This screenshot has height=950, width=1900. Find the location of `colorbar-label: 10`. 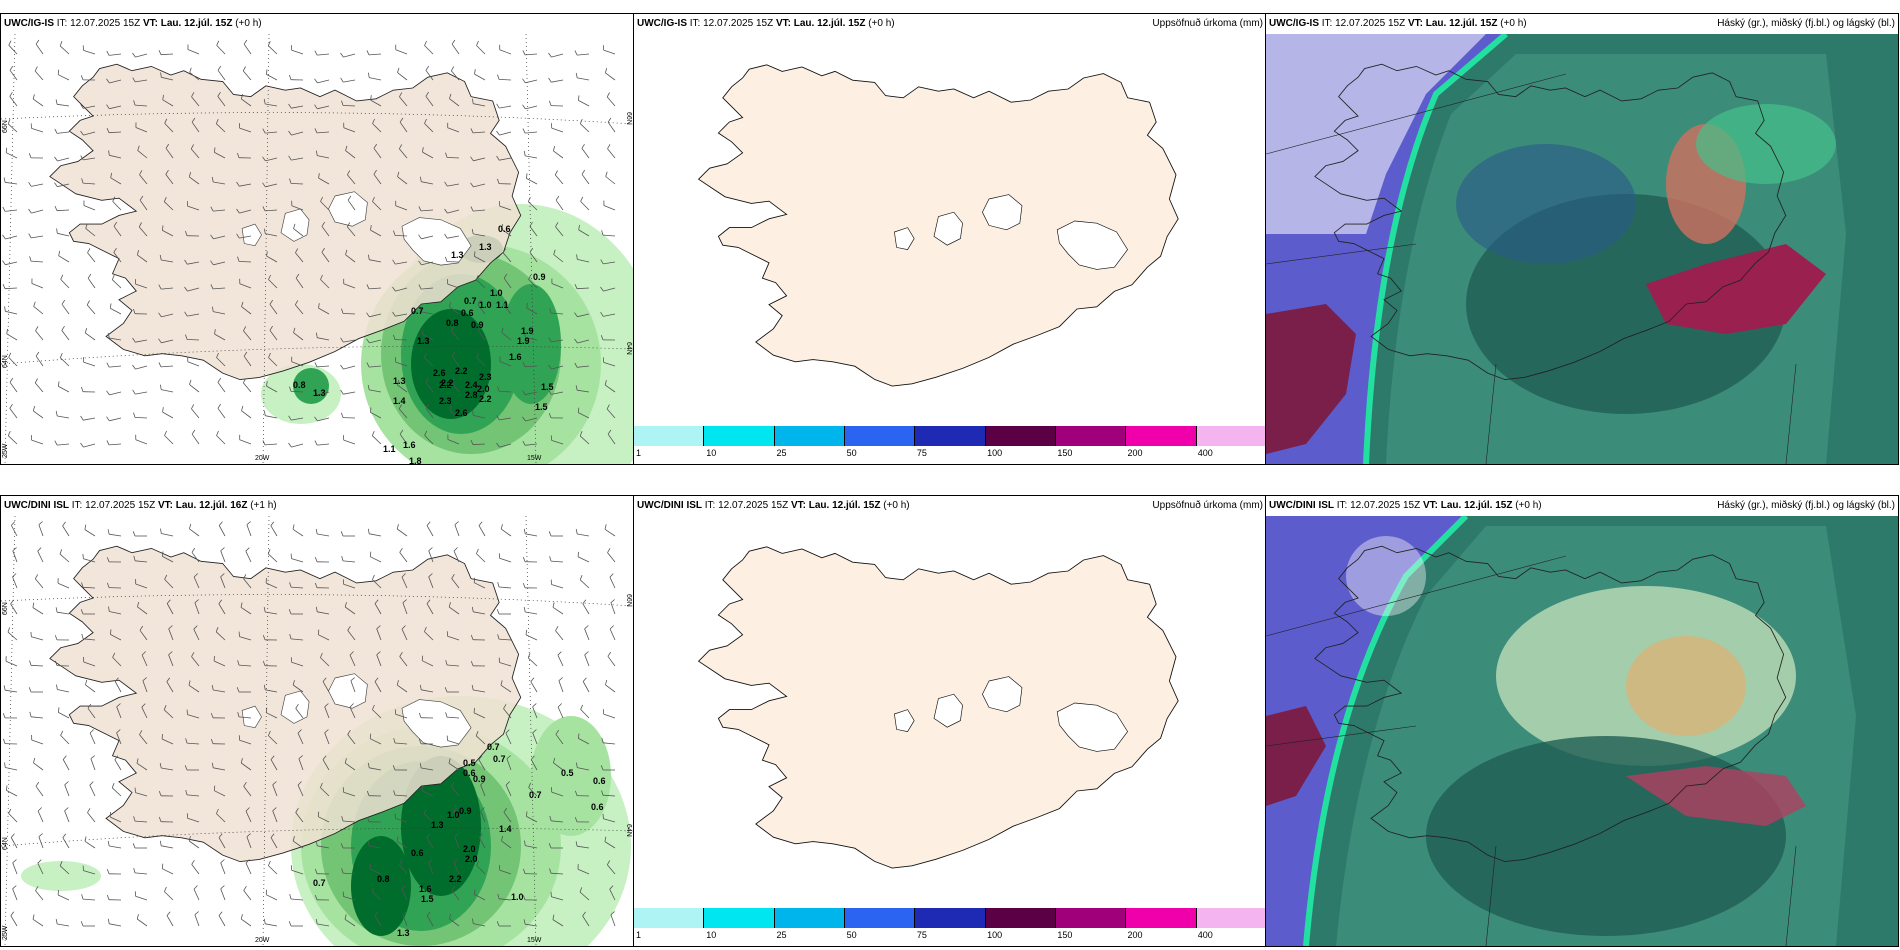

colorbar-label: 10 is located at coordinates (711, 453).